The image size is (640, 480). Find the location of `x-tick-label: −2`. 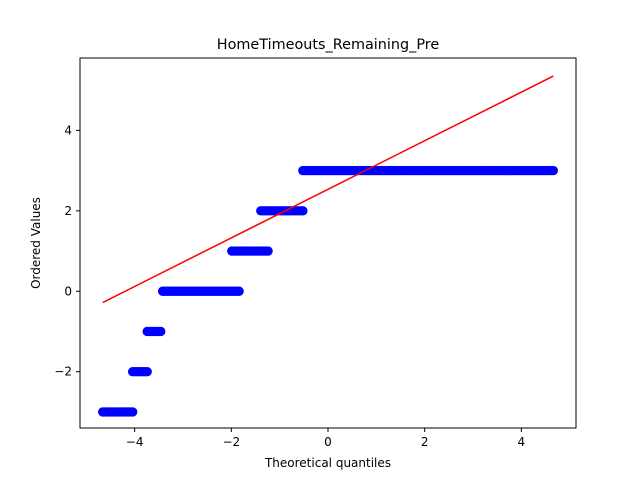

x-tick-label: −2 is located at coordinates (231, 442).